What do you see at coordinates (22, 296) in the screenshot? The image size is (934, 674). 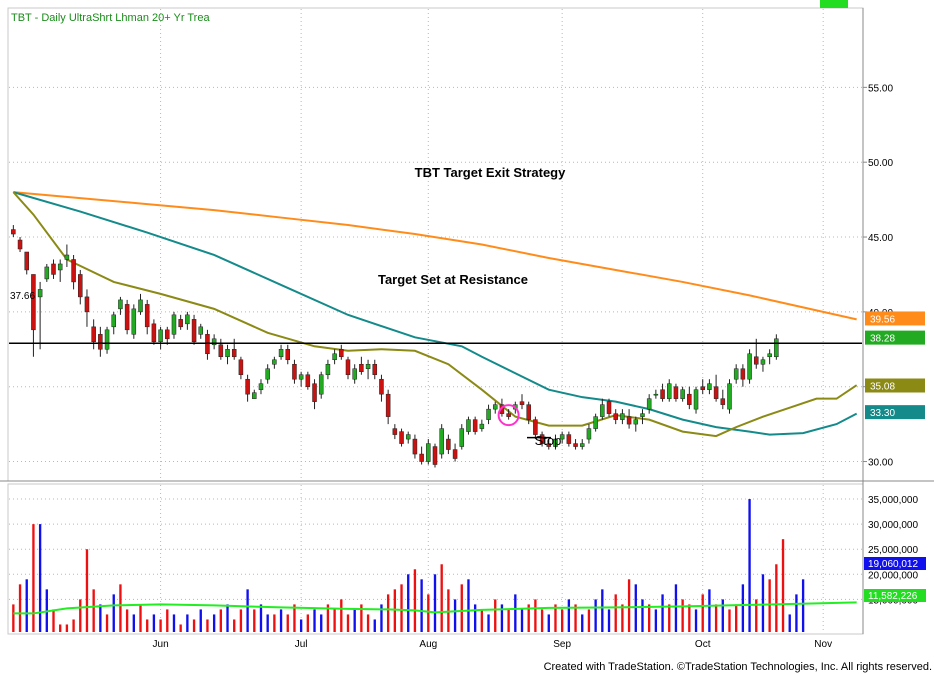 I see `resistance-value-label: 37.66` at bounding box center [22, 296].